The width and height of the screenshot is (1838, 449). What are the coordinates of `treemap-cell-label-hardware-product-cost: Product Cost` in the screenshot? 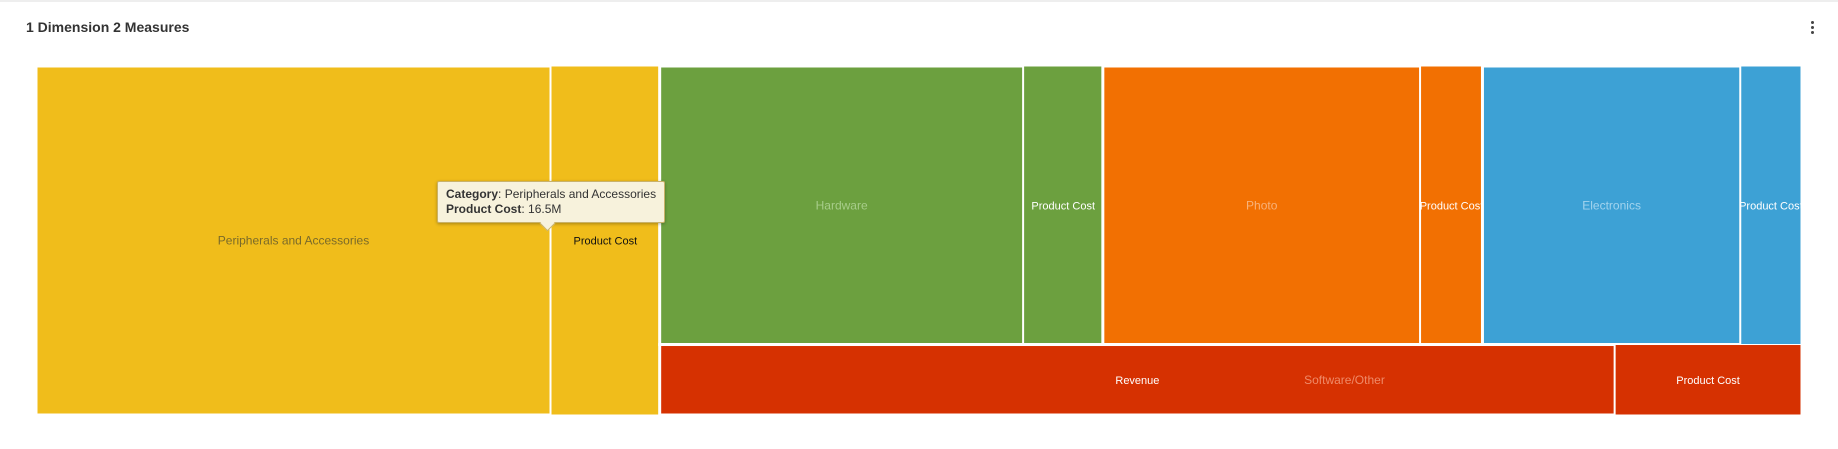 It's located at (1063, 206).